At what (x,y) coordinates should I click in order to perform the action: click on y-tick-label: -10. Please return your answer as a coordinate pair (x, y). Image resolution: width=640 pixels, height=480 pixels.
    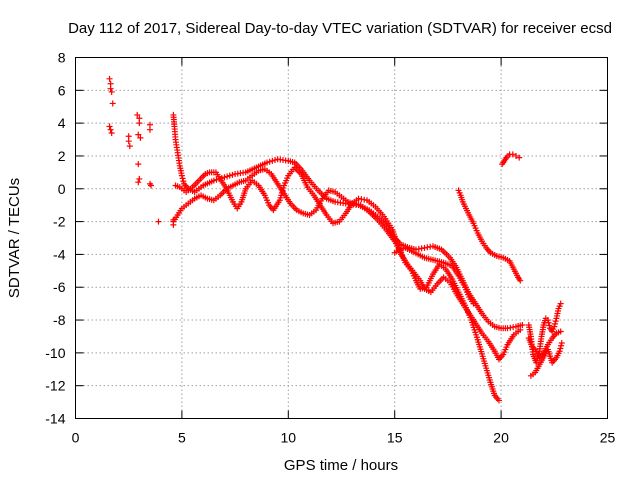
    Looking at the image, I should click on (55, 353).